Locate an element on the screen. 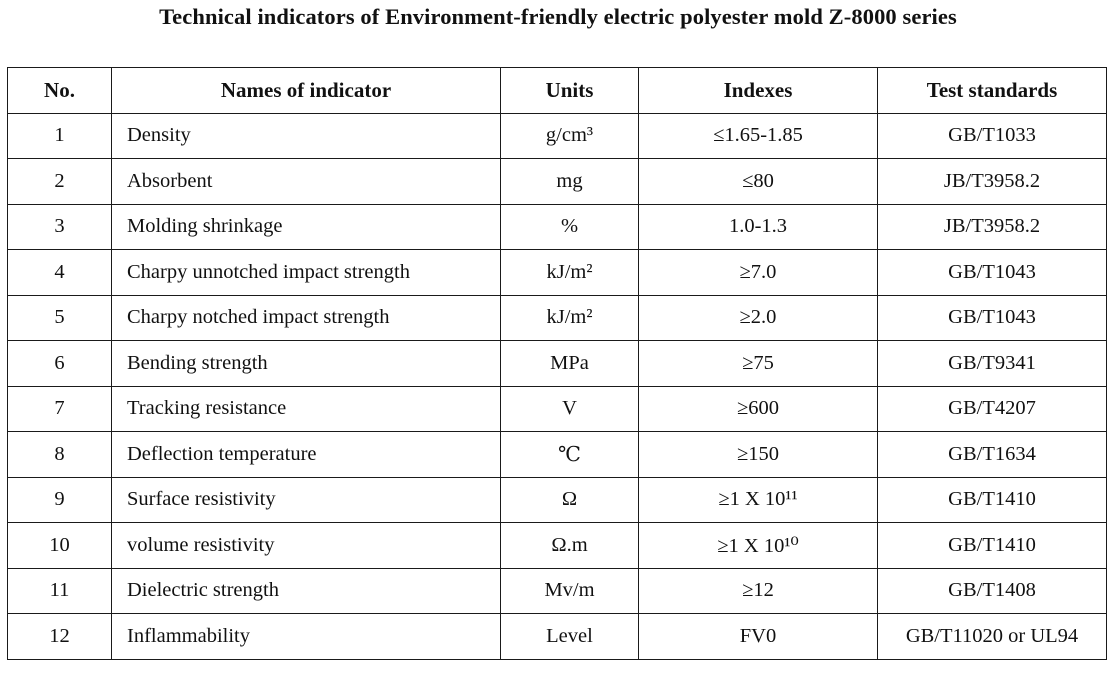  cell-index: ≤80 is located at coordinates (758, 181).